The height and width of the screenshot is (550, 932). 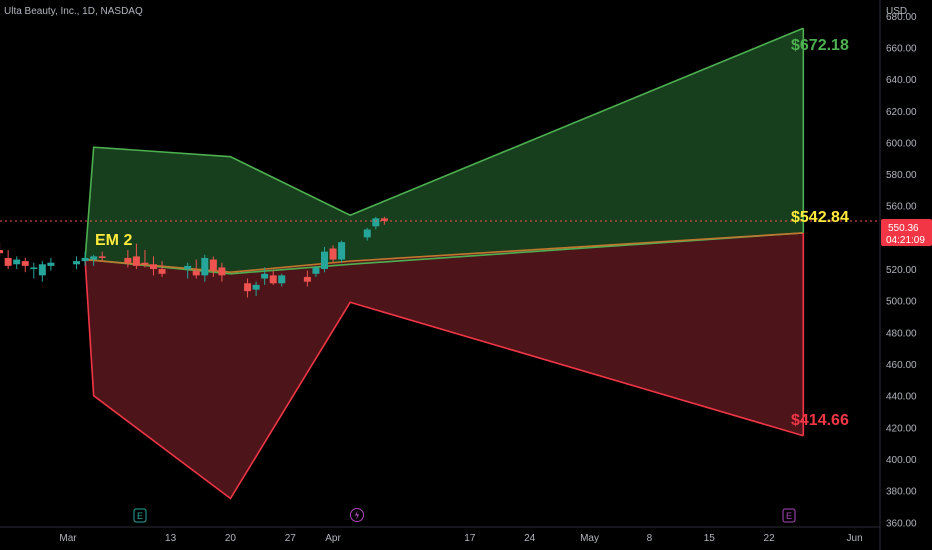 What do you see at coordinates (291, 538) in the screenshot?
I see `time-tick-label: 27` at bounding box center [291, 538].